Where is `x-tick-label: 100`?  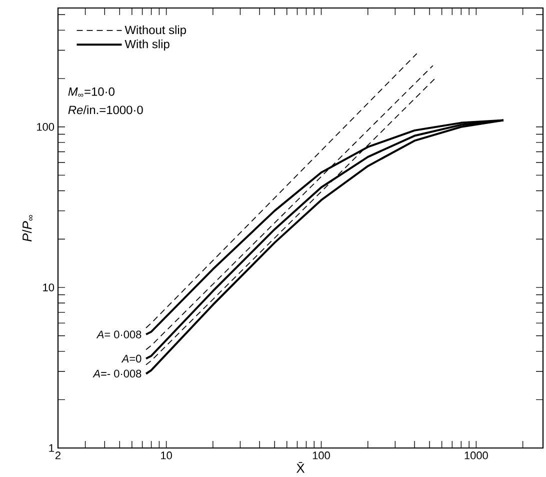 x-tick-label: 100 is located at coordinates (321, 456).